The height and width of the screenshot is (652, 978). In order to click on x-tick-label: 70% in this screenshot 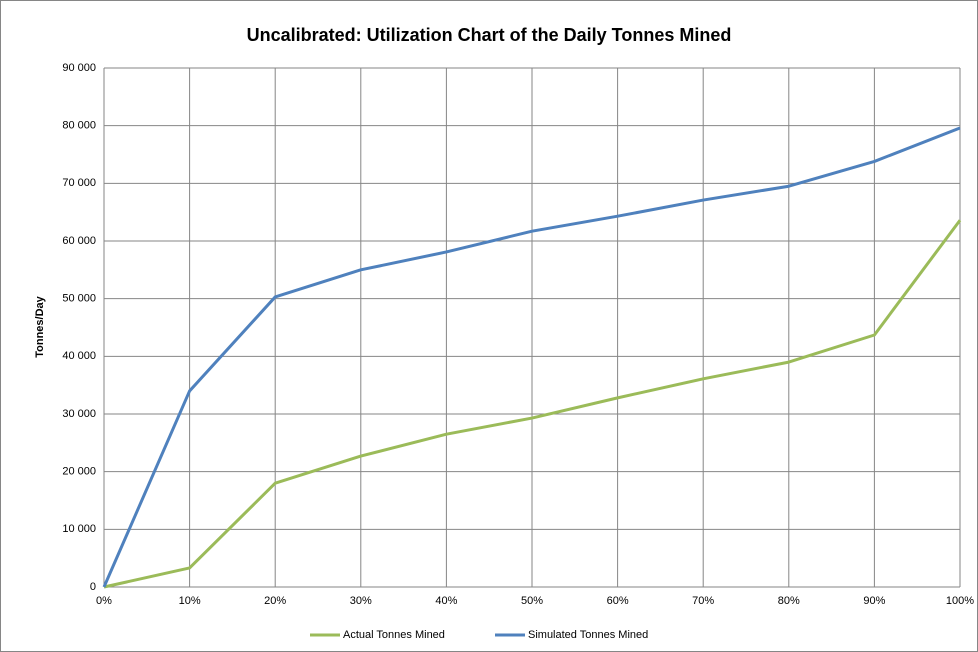, I will do `click(703, 601)`.